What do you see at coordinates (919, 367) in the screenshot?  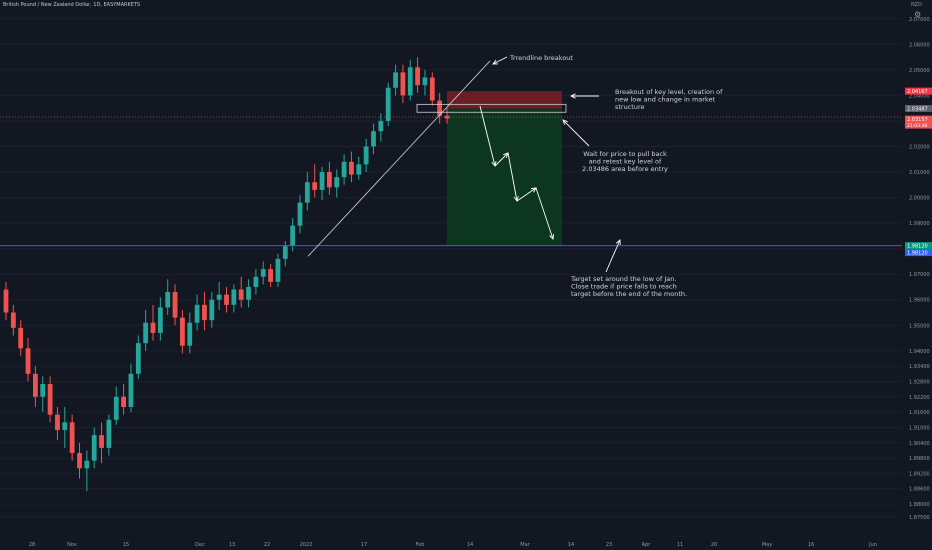 I see `price-tick-label: 1.93400` at bounding box center [919, 367].